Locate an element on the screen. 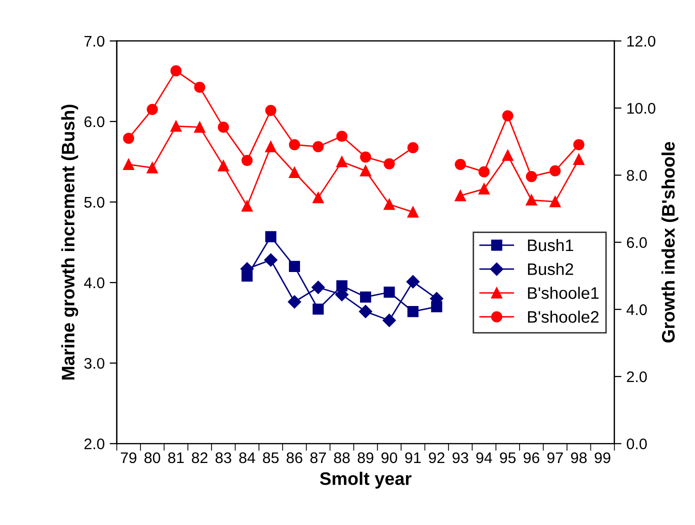 The height and width of the screenshot is (525, 695). x-tick-label: 92 is located at coordinates (436, 458).